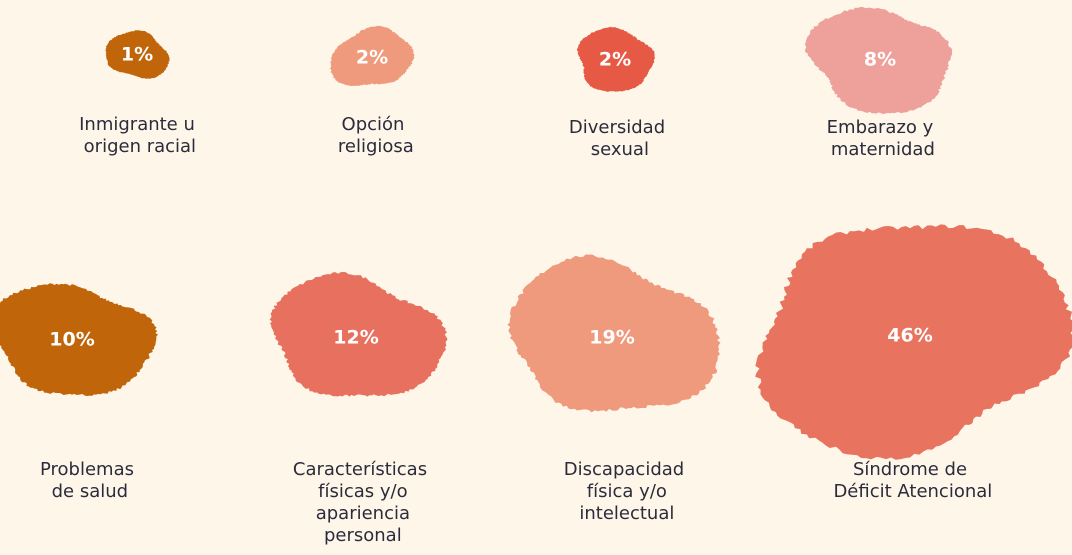  What do you see at coordinates (359, 535) in the screenshot?
I see `label-line: personal` at bounding box center [359, 535].